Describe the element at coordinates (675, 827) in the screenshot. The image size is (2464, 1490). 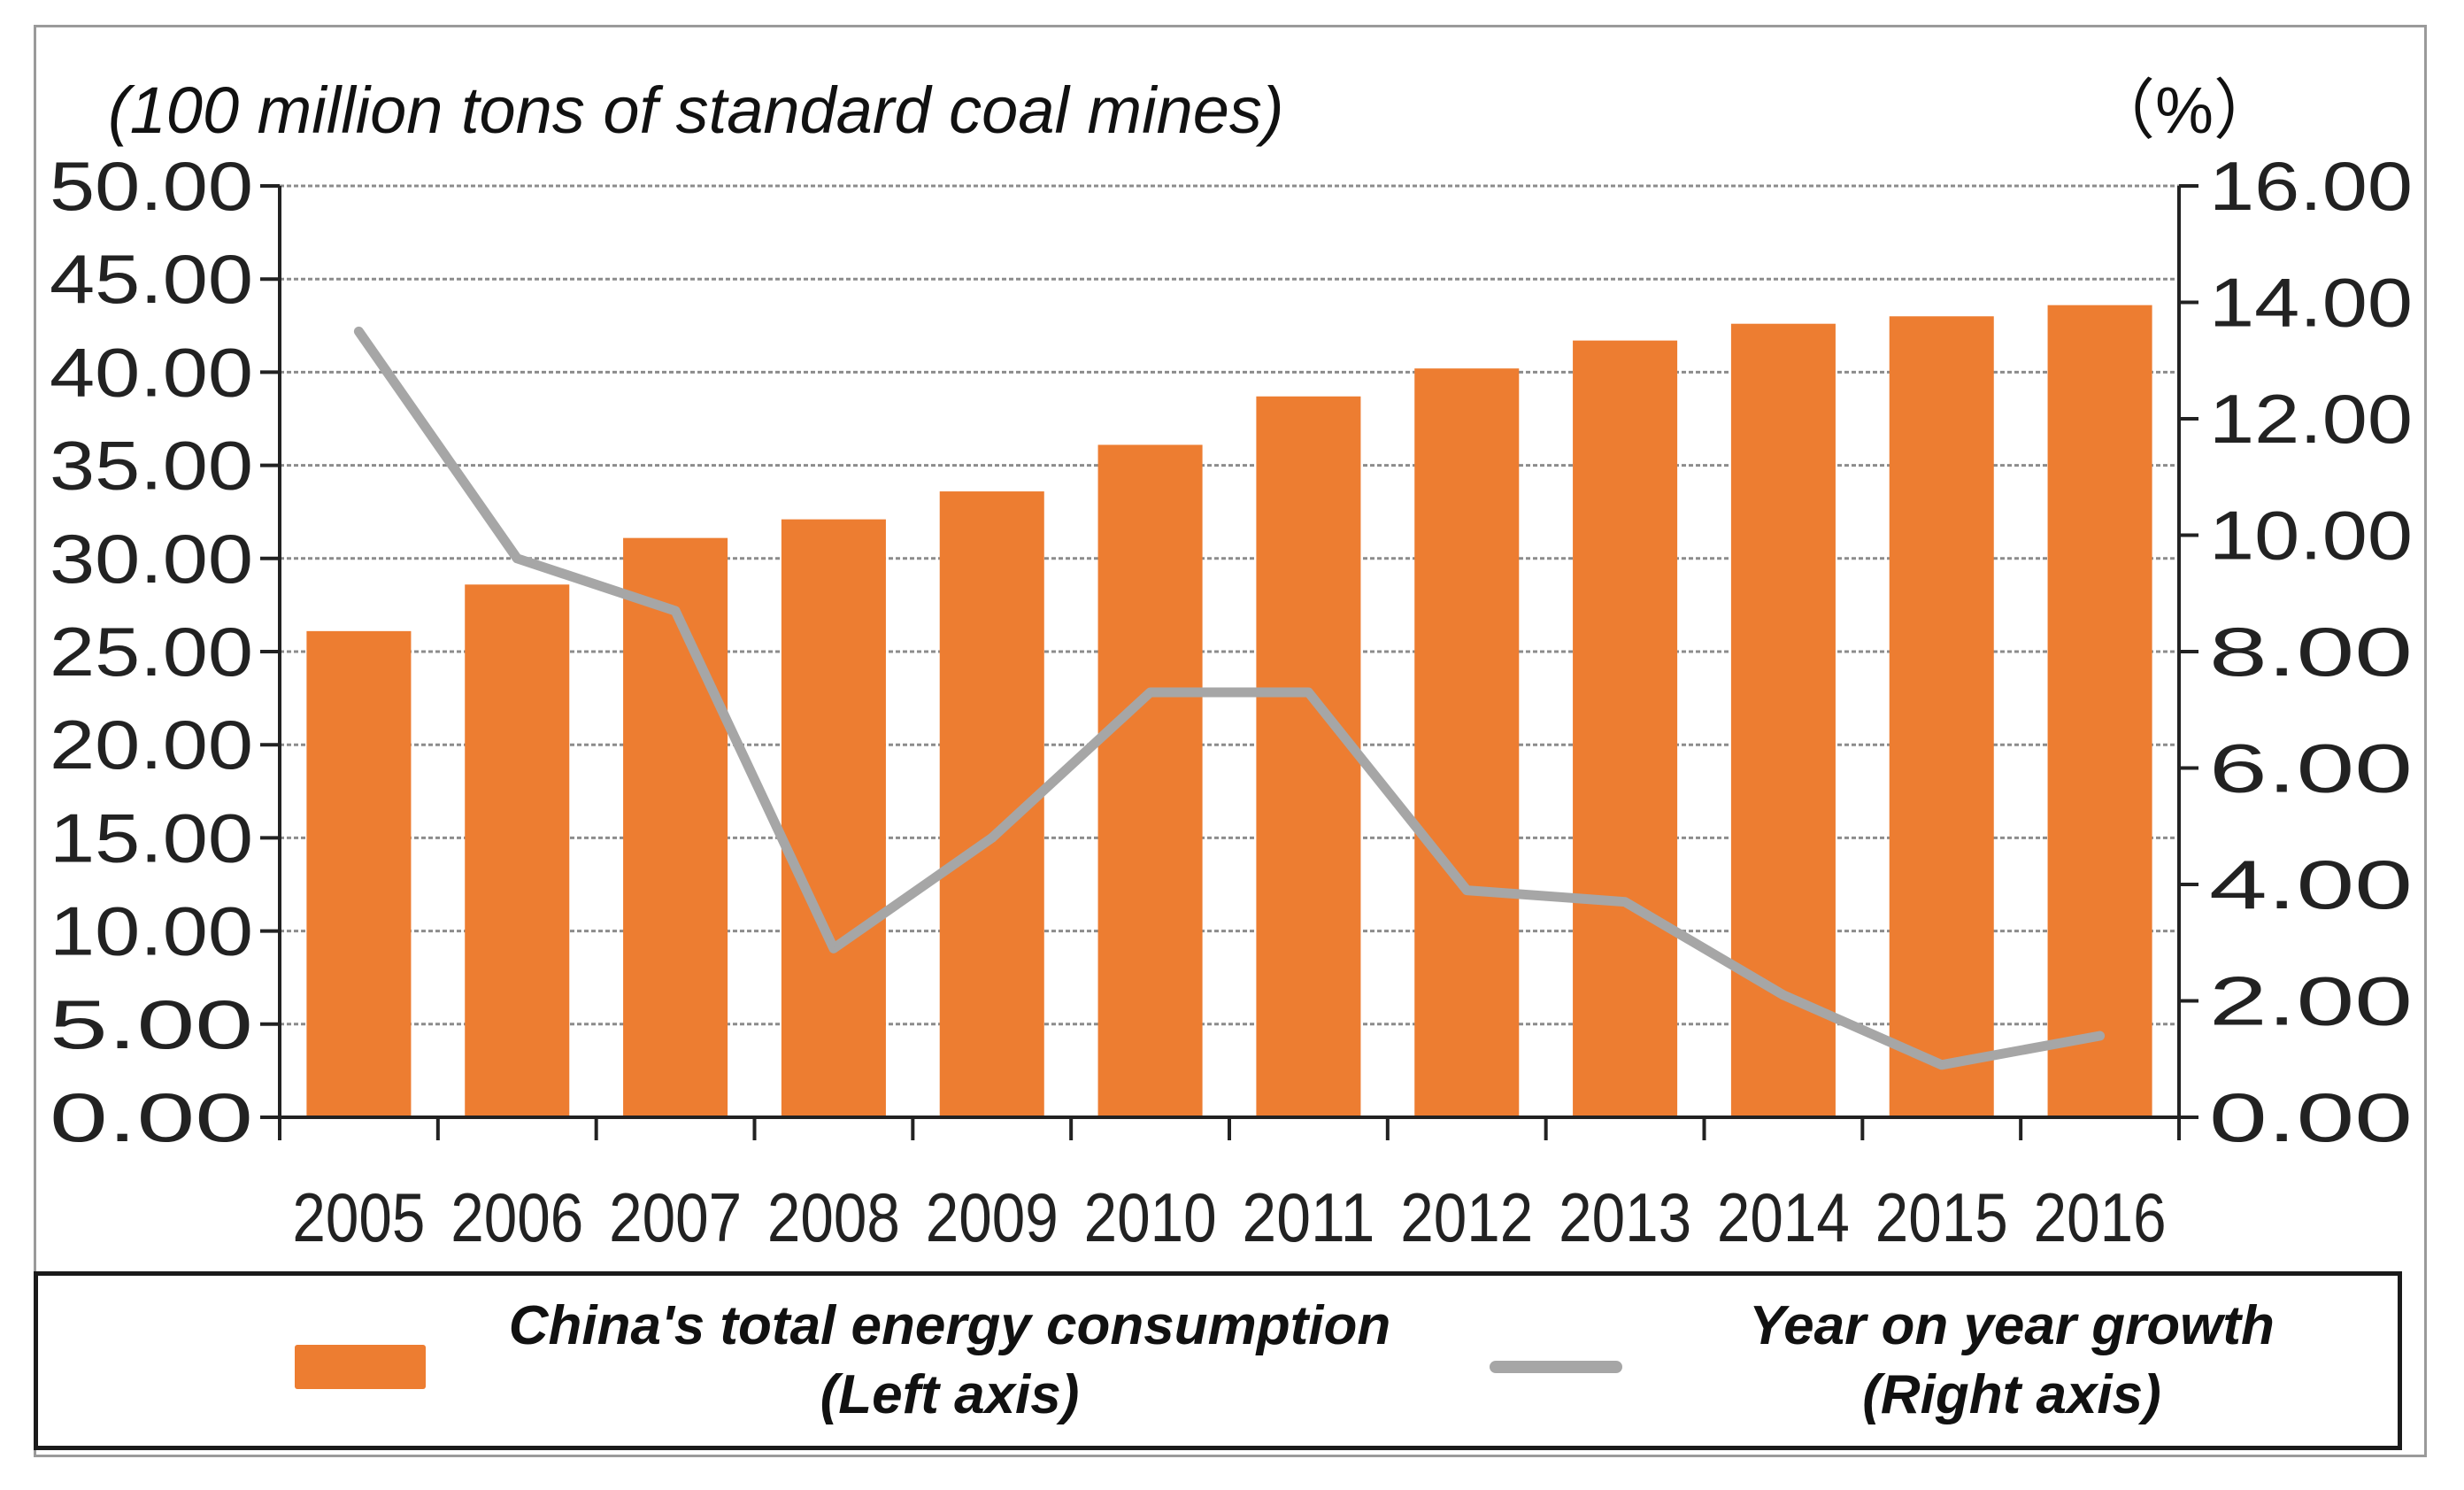
I see `bar-2007` at that location.